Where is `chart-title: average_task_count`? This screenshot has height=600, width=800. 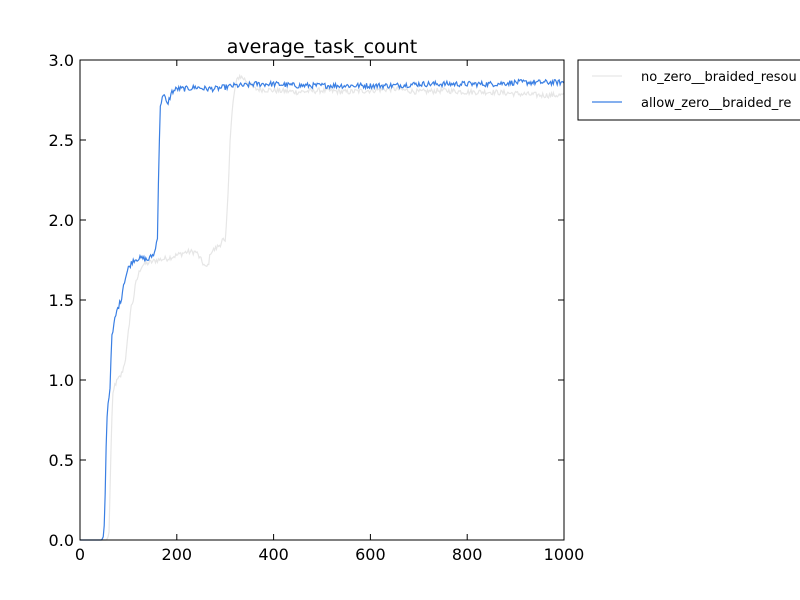
chart-title: average_task_count is located at coordinates (322, 47).